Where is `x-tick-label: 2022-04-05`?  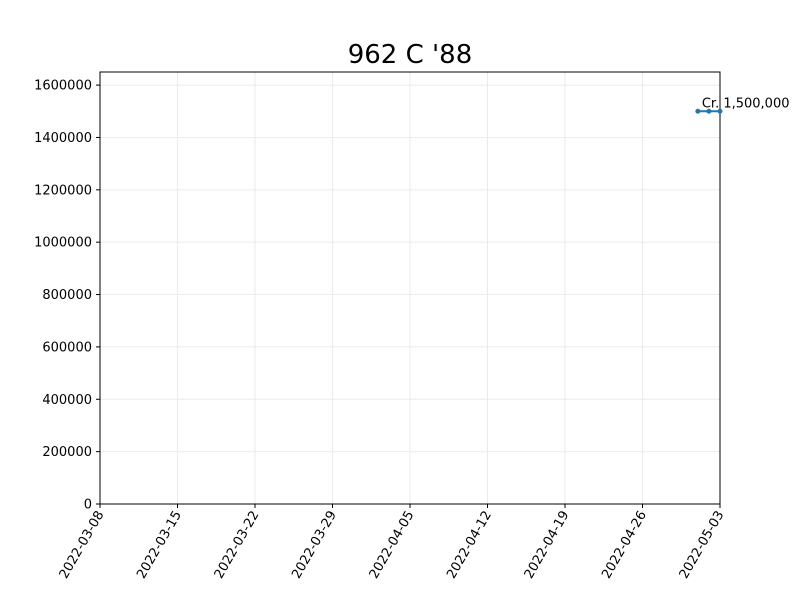
x-tick-label: 2022-04-05 is located at coordinates (392, 545).